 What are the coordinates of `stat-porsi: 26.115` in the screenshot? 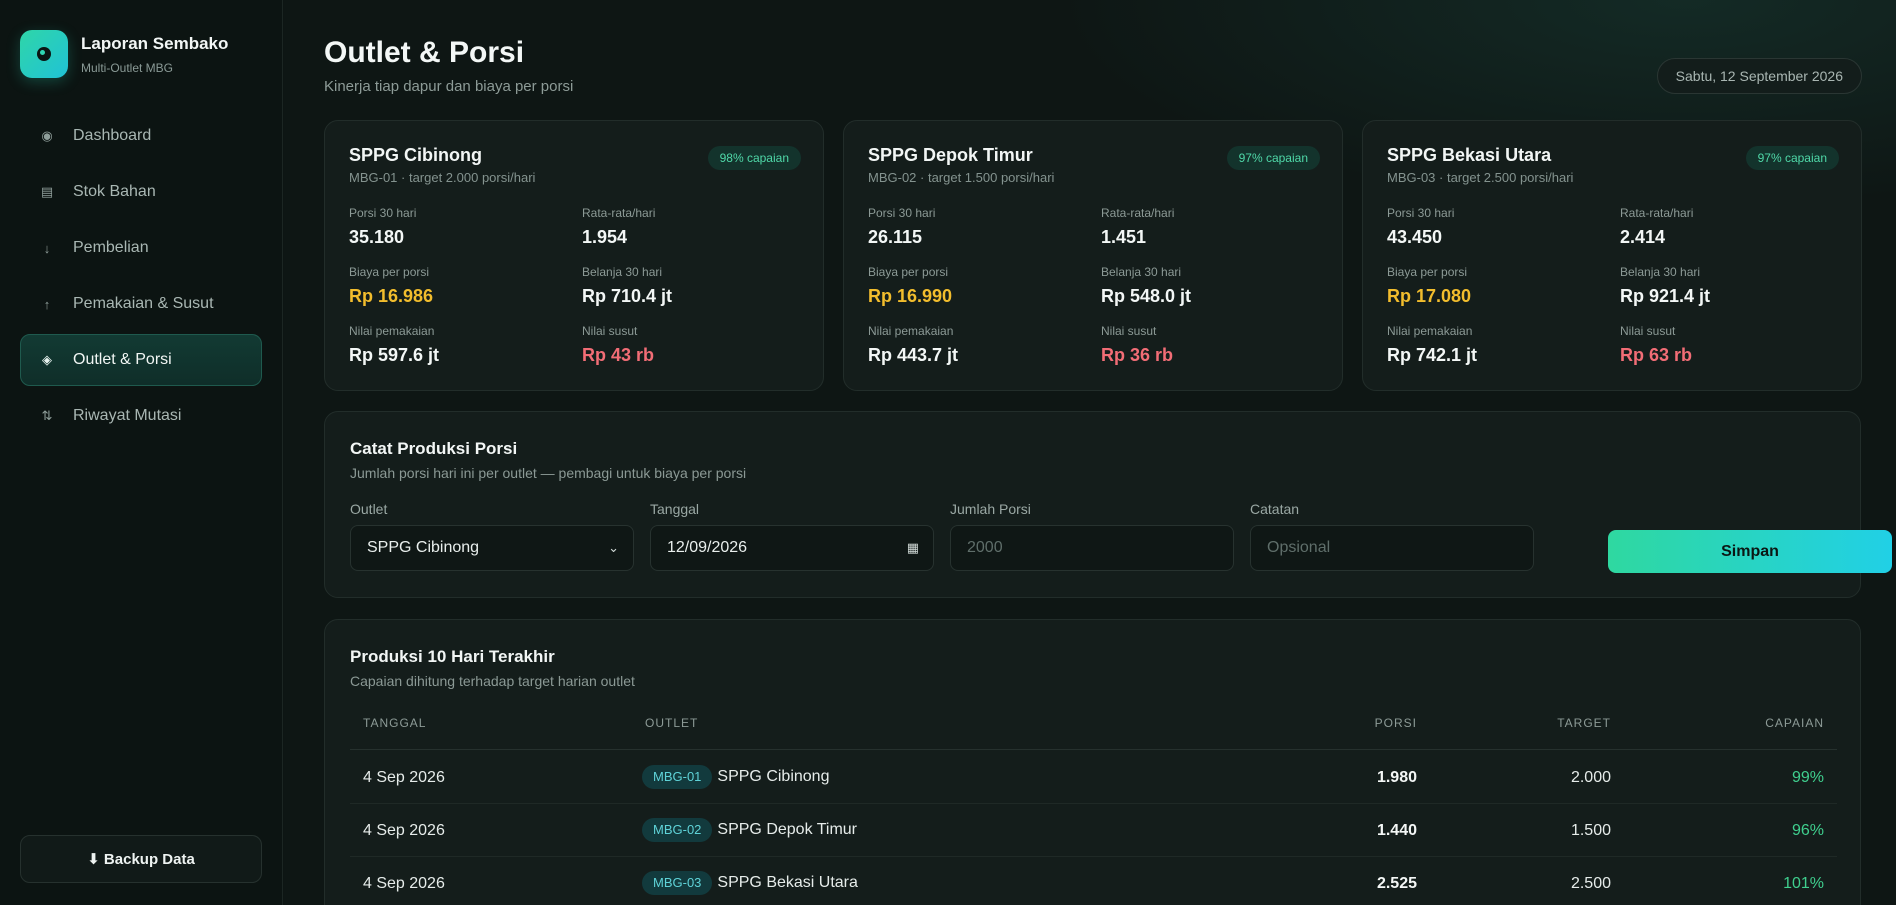 It's located at (895, 237).